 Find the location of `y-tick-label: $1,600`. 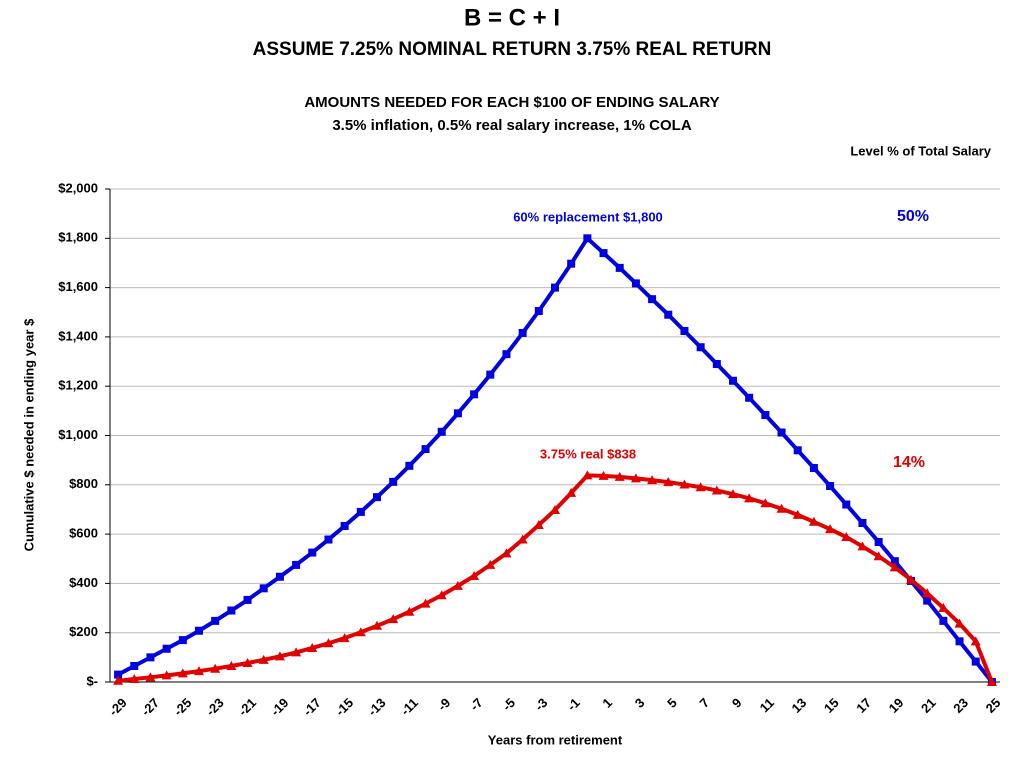

y-tick-label: $1,600 is located at coordinates (78, 286).